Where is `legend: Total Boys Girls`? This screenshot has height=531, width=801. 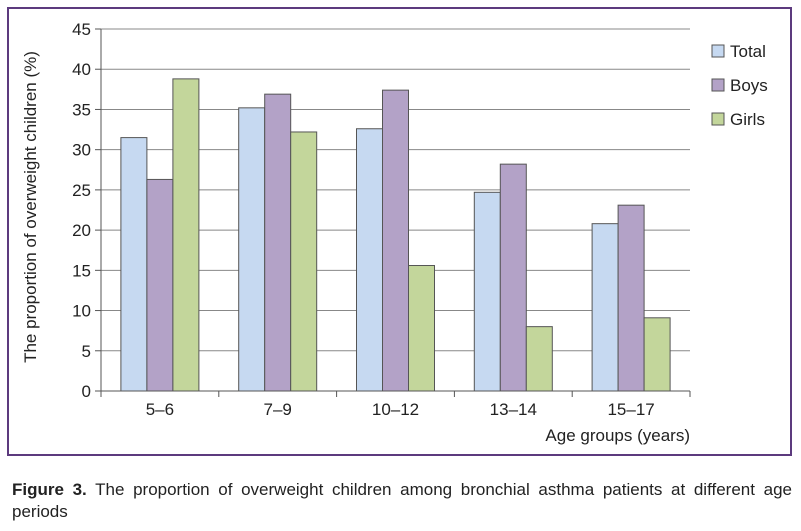 legend: Total Boys Girls is located at coordinates (739, 85).